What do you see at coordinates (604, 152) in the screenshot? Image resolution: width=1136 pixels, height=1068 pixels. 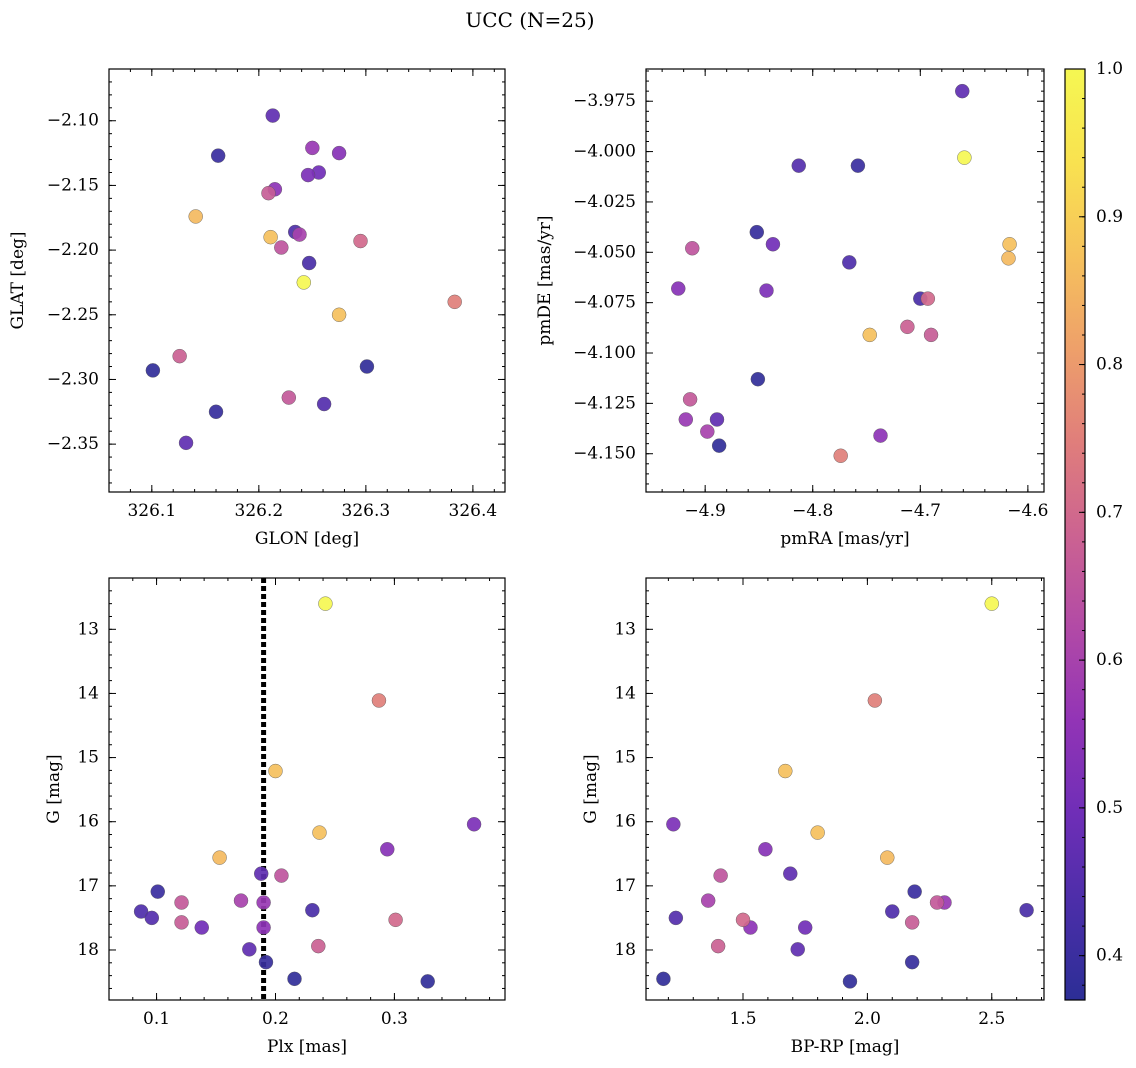 I see `y-tick-label: −4.000` at bounding box center [604, 152].